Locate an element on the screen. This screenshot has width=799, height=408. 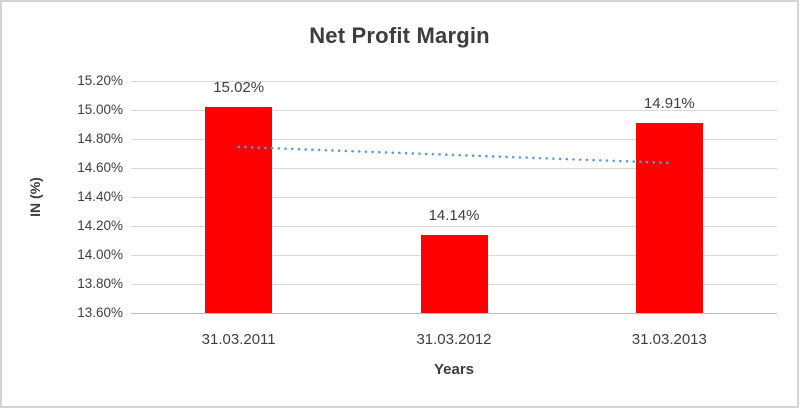
x-axis-title: Years is located at coordinates (454, 369).